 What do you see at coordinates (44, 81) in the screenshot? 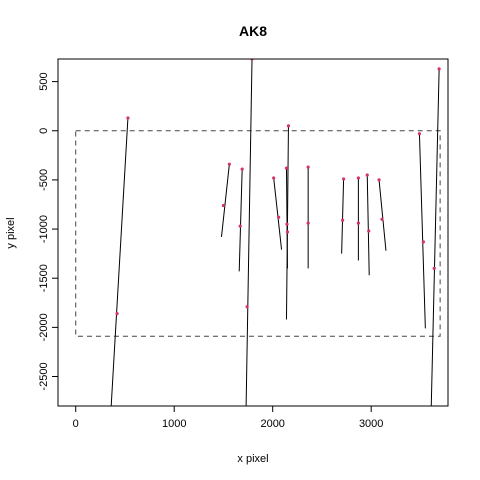
I see `y-tick-label: 500` at bounding box center [44, 81].